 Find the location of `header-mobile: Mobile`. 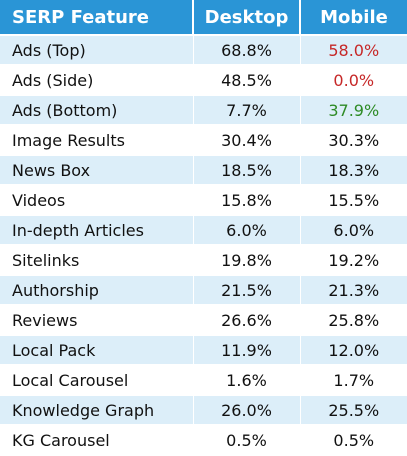

header-mobile: Mobile is located at coordinates (353, 18).